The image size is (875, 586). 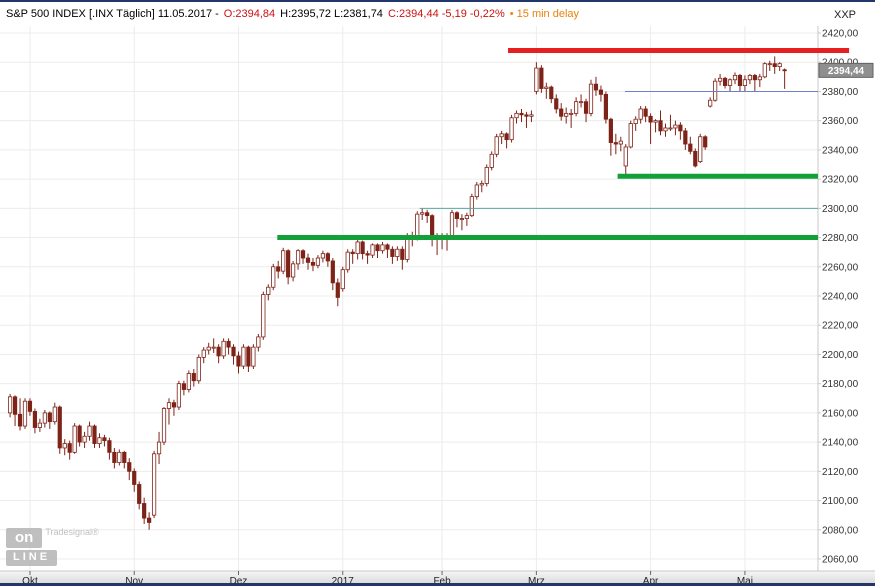 I want to click on x-tick-label: Feb, so click(x=442, y=581).